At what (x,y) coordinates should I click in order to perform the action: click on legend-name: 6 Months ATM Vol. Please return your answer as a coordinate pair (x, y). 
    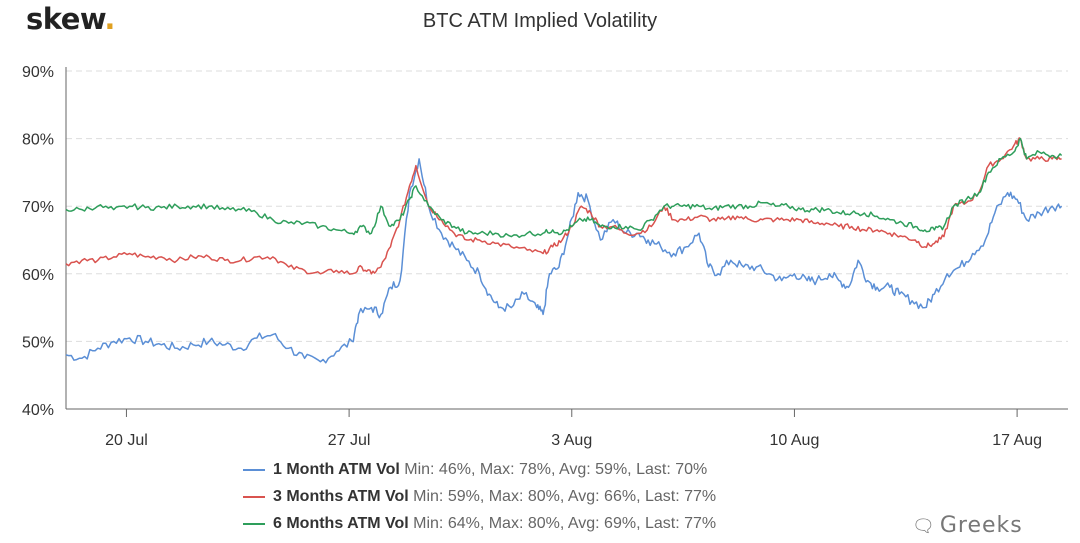
    Looking at the image, I should click on (341, 523).